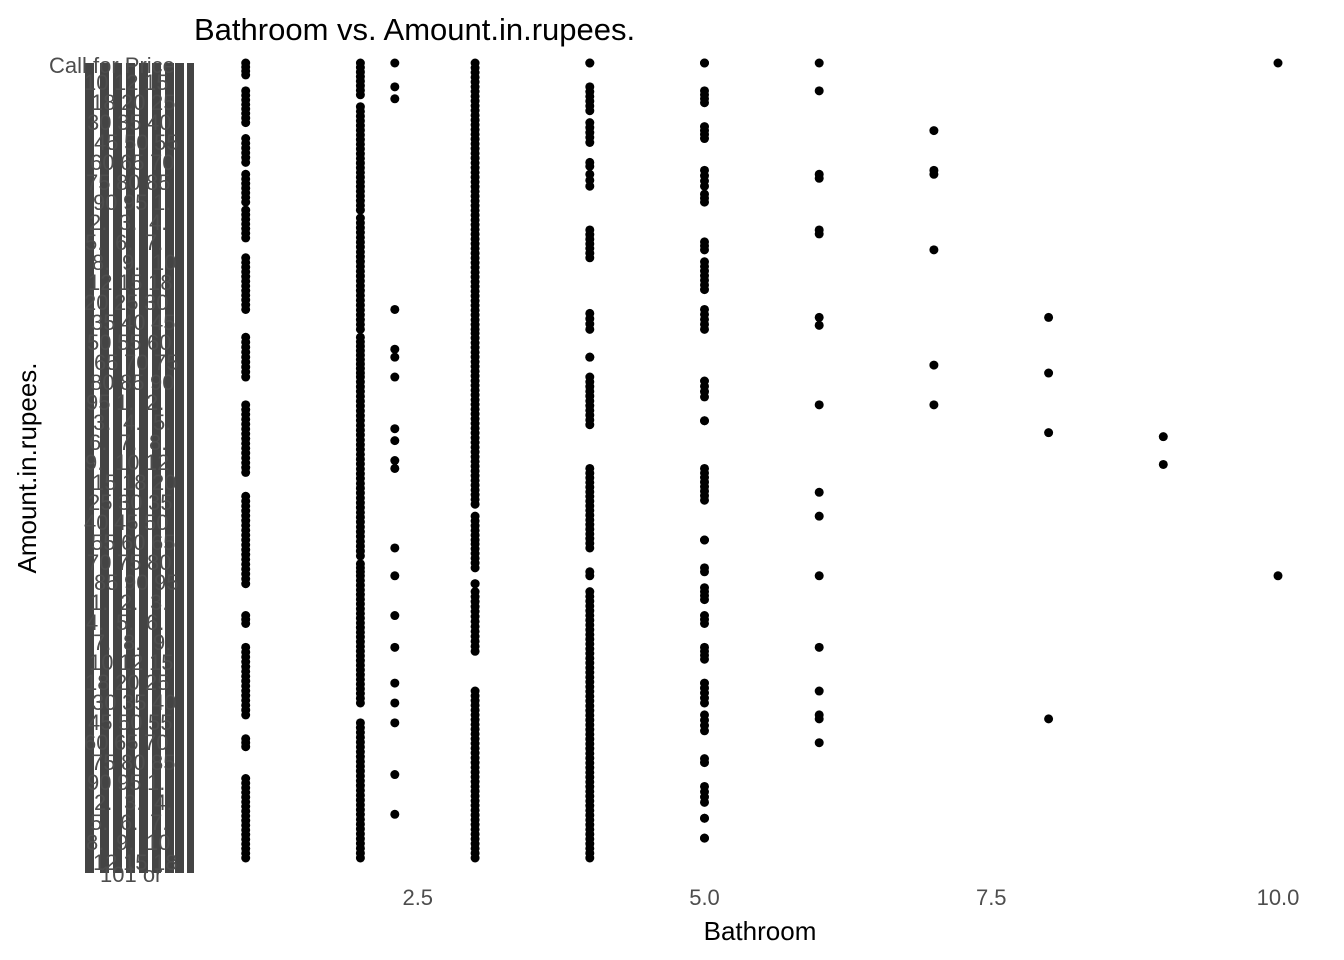  Describe the element at coordinates (162, 382) in the screenshot. I see `y-tick-label: 90` at that location.